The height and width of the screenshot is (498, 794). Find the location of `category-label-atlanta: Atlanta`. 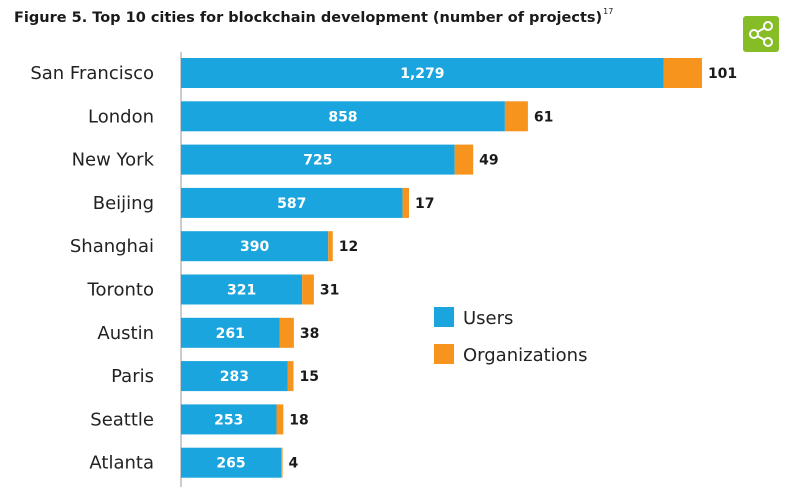

category-label-atlanta: Atlanta is located at coordinates (121, 463).